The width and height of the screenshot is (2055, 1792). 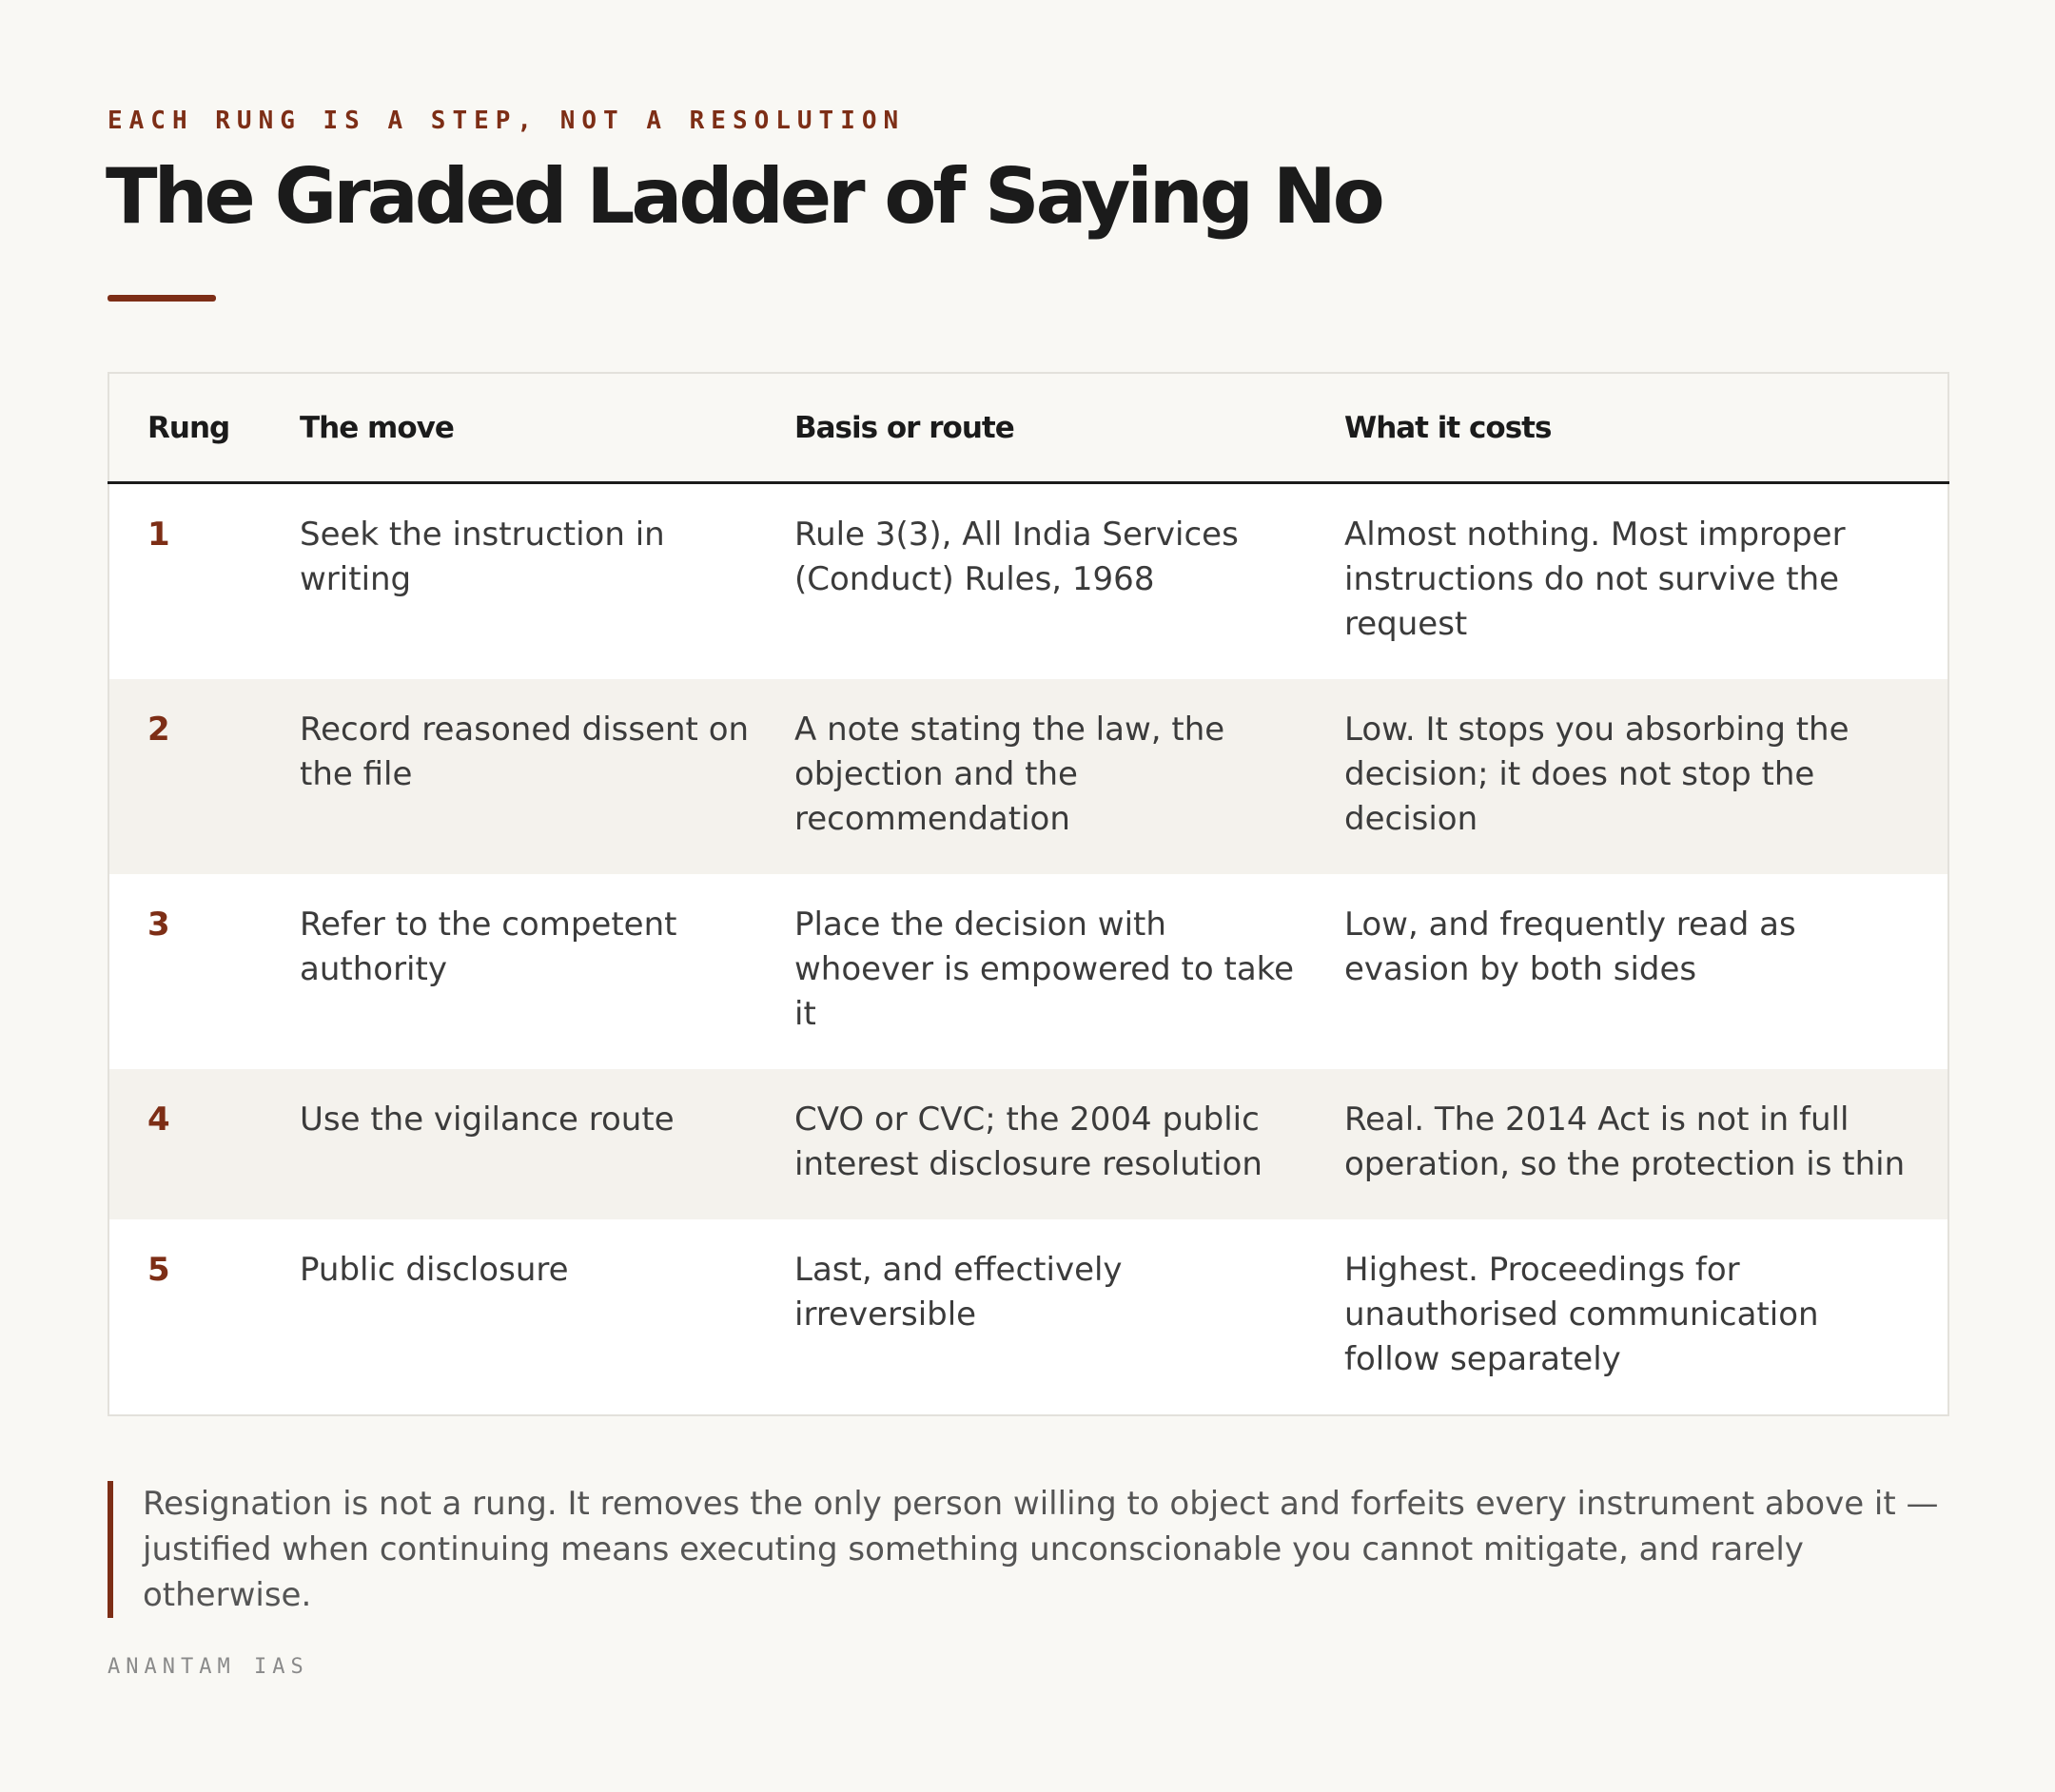 What do you see at coordinates (204, 580) in the screenshot?
I see `rung-number: 1` at bounding box center [204, 580].